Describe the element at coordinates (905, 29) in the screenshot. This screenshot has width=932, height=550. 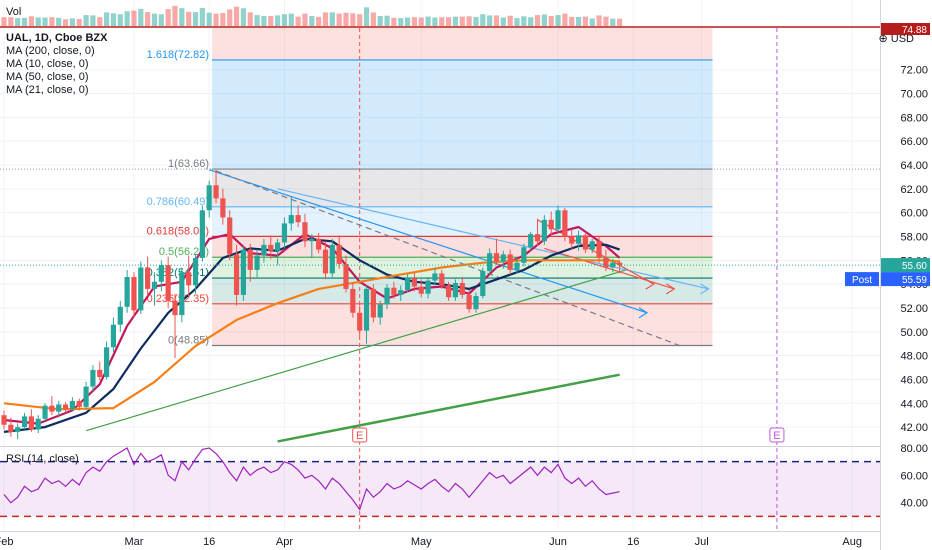
I see `top-price-tag` at that location.